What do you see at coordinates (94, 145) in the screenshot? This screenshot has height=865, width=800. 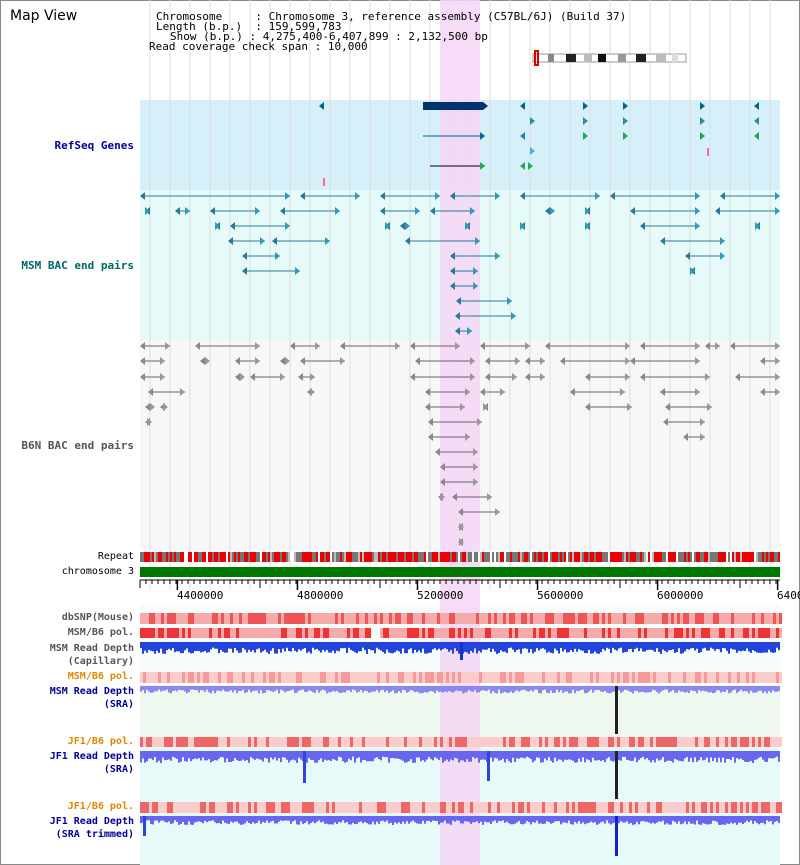 I see `track-label-refseq: RefSeq Genes` at bounding box center [94, 145].